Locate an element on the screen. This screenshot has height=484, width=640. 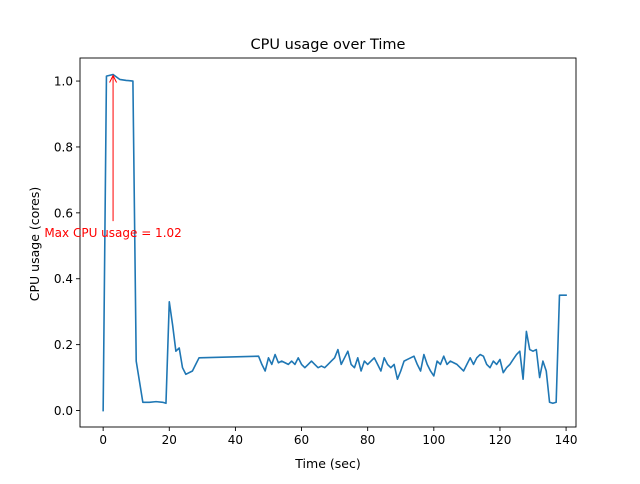
x-tick-label: 120 is located at coordinates (499, 440).